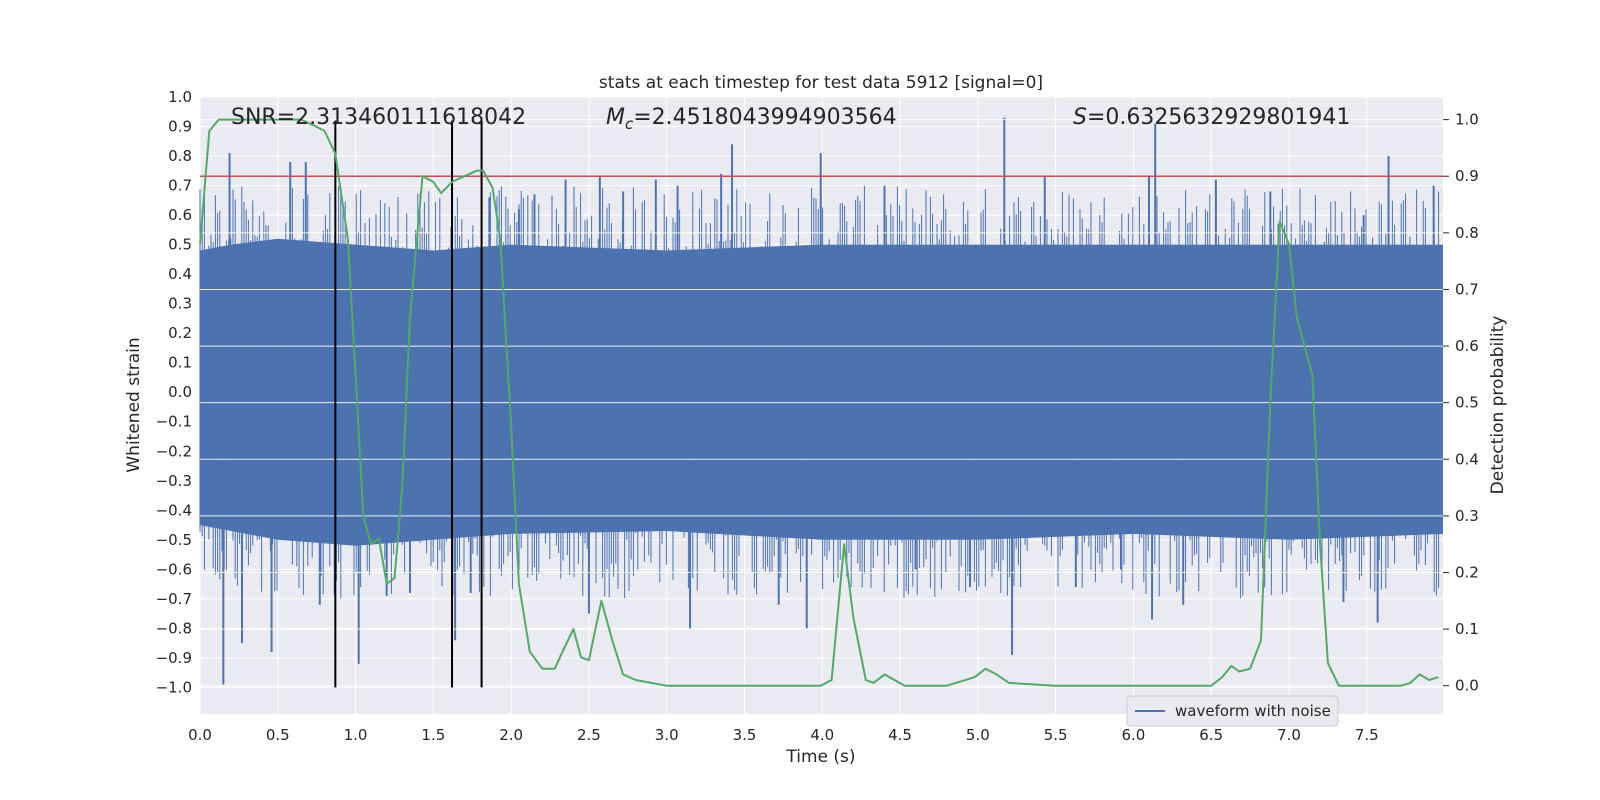 Image resolution: width=1600 pixels, height=800 pixels. I want to click on x-tick-label: 0.0, so click(200, 735).